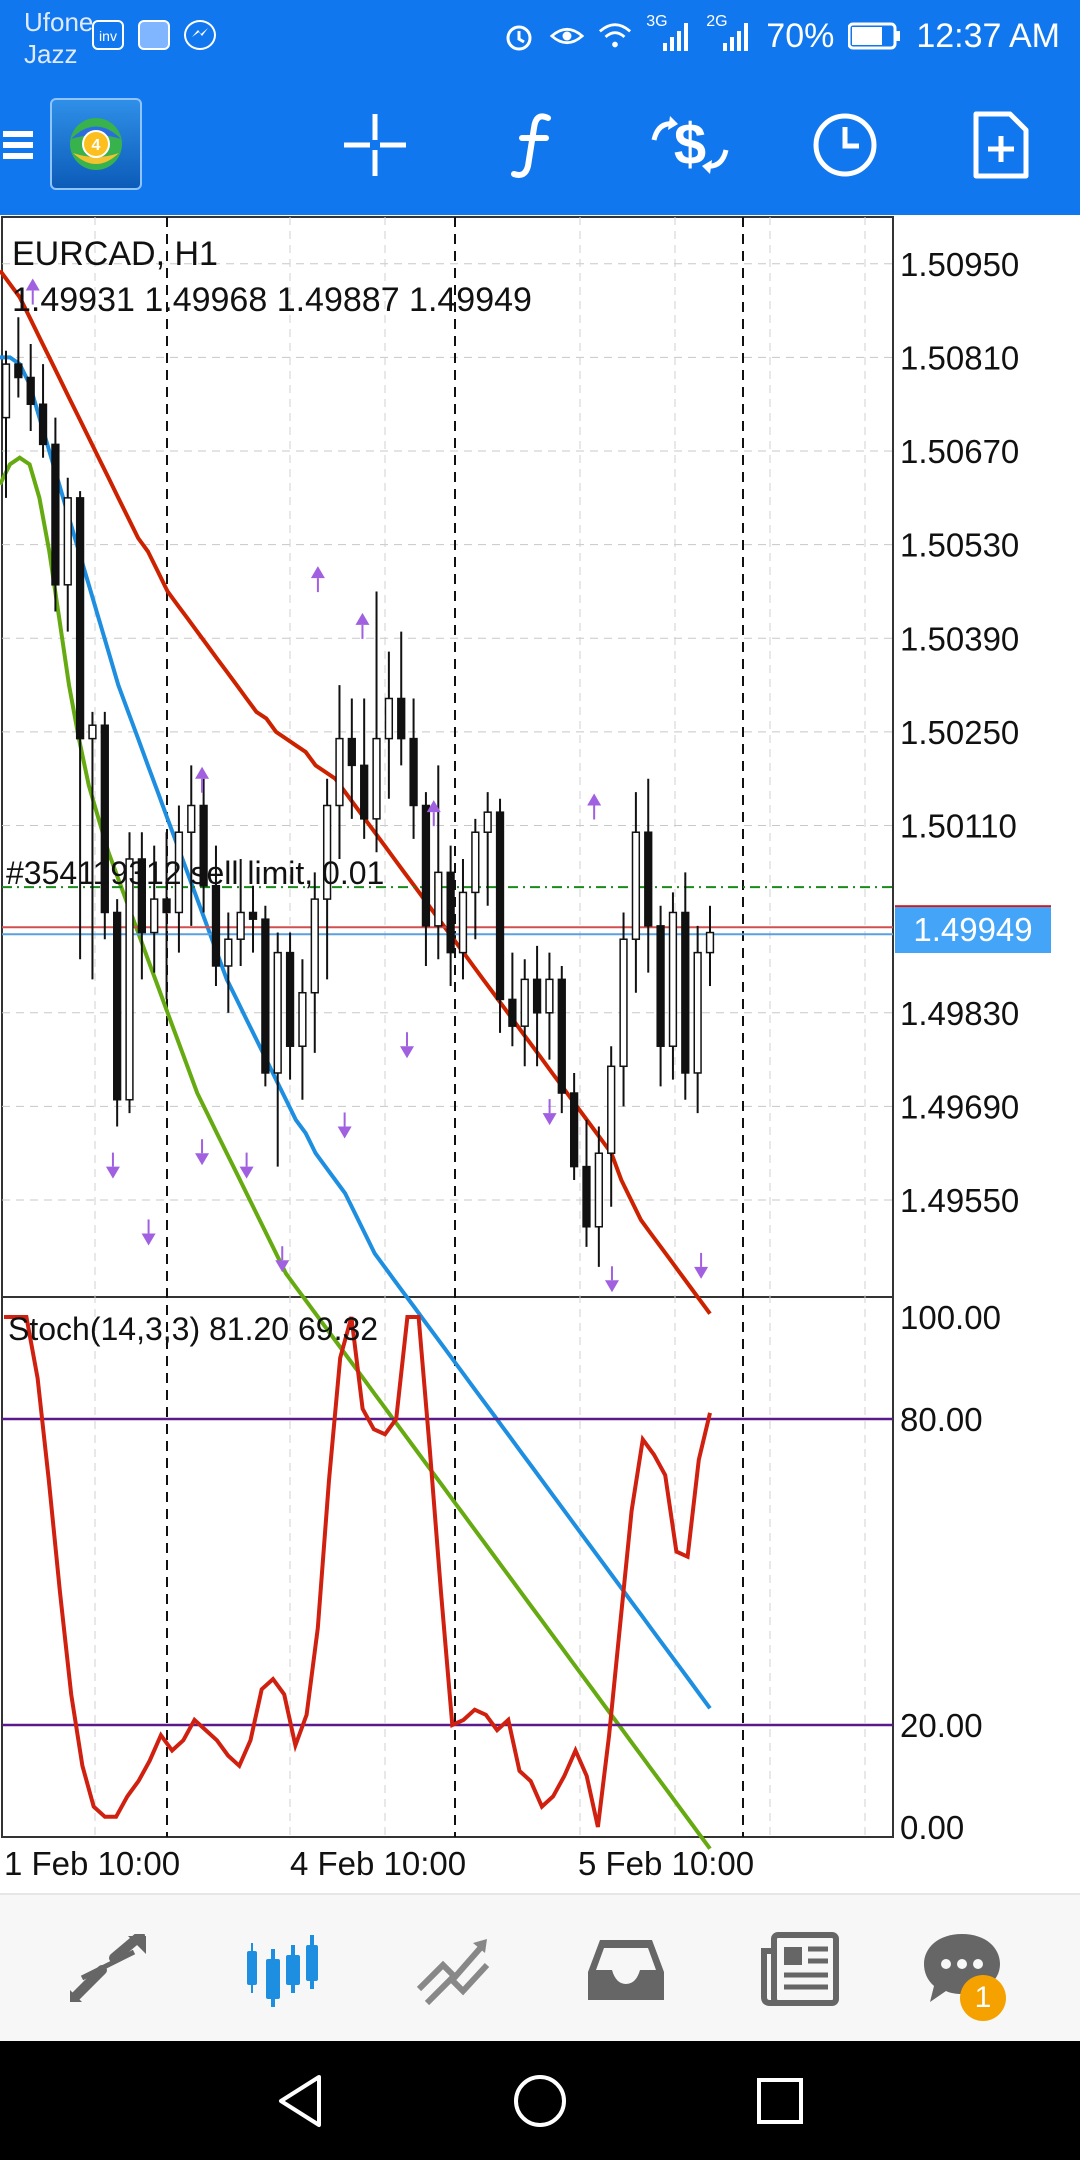 The image size is (1080, 2160). I want to click on nav-history, so click(626, 1969).